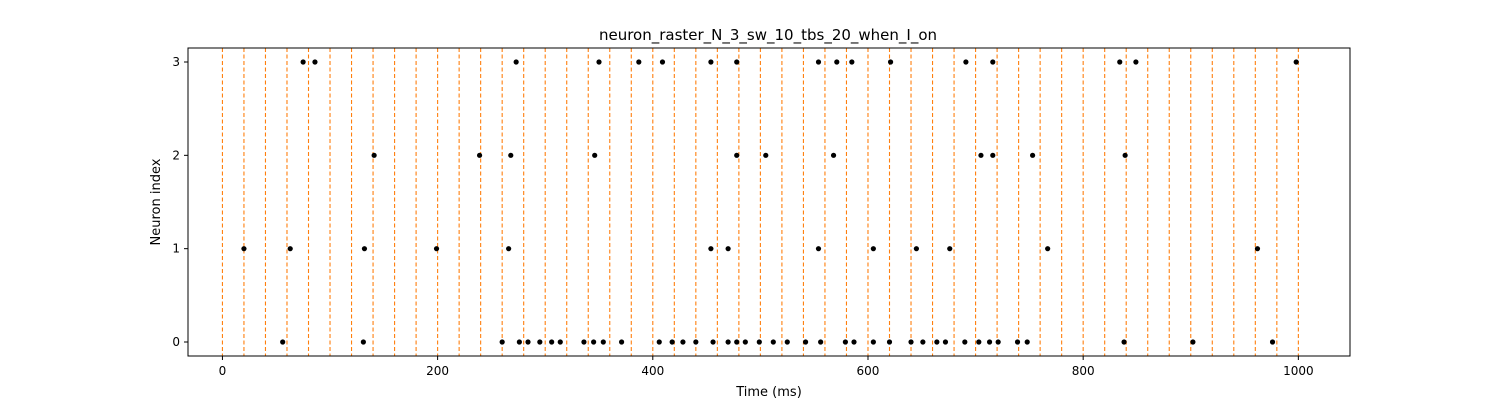  Describe the element at coordinates (176, 249) in the screenshot. I see `y-tick-label: 1` at that location.